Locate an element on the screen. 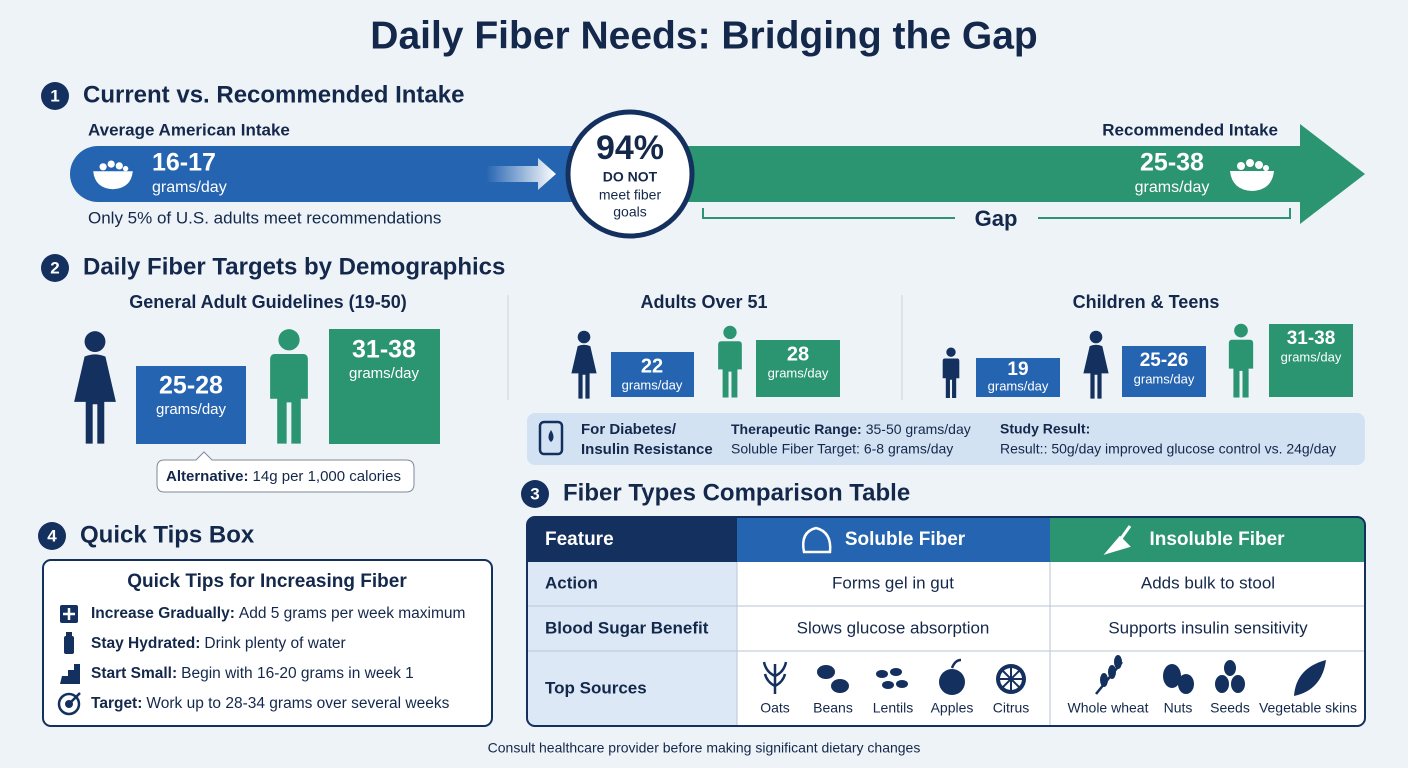 The image size is (1408, 768). diabetes-title: For Diabetes/ is located at coordinates (629, 429).